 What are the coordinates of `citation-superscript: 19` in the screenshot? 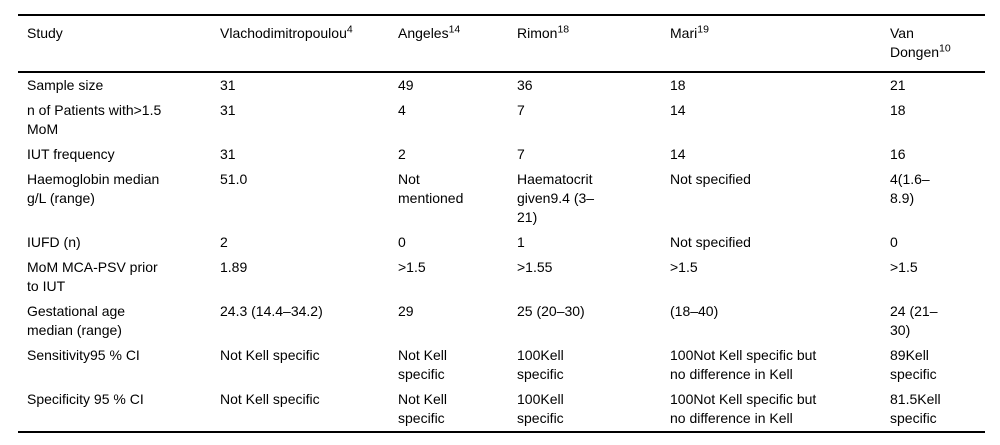 It's located at (703, 29).